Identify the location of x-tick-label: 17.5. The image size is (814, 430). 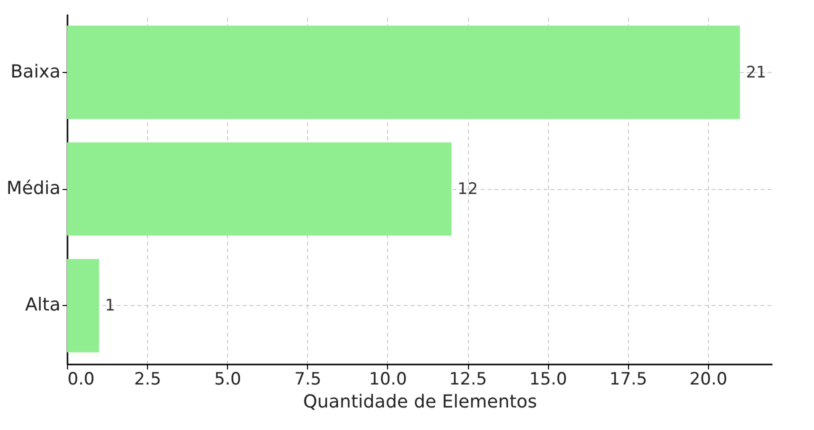
(628, 380).